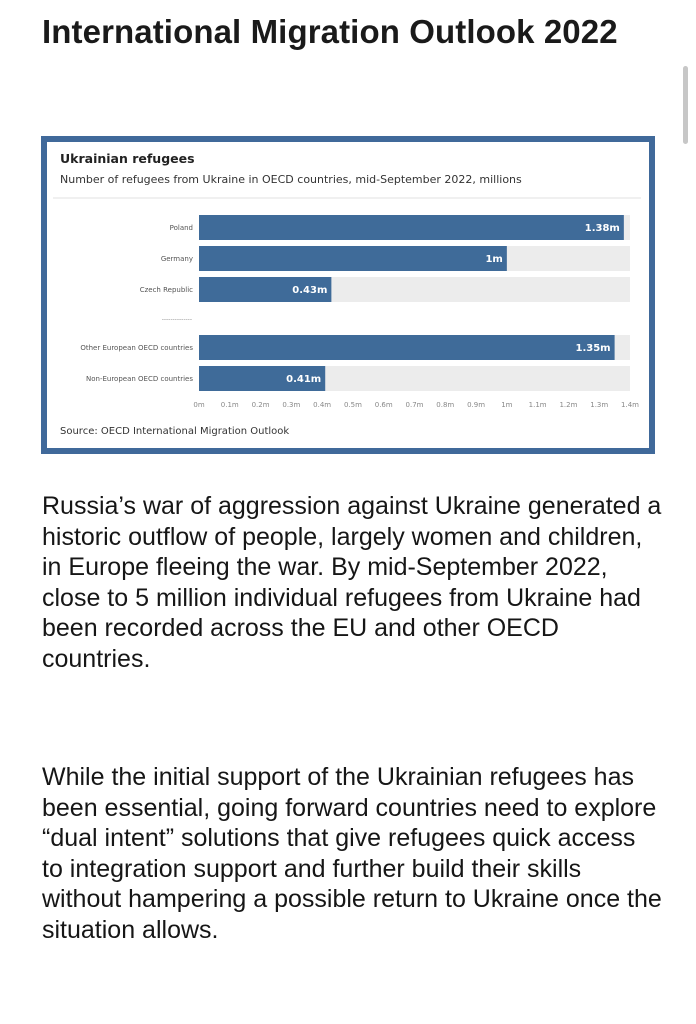 The height and width of the screenshot is (1024, 696). Describe the element at coordinates (538, 405) in the screenshot. I see `x-tick-label: 1.1m` at that location.